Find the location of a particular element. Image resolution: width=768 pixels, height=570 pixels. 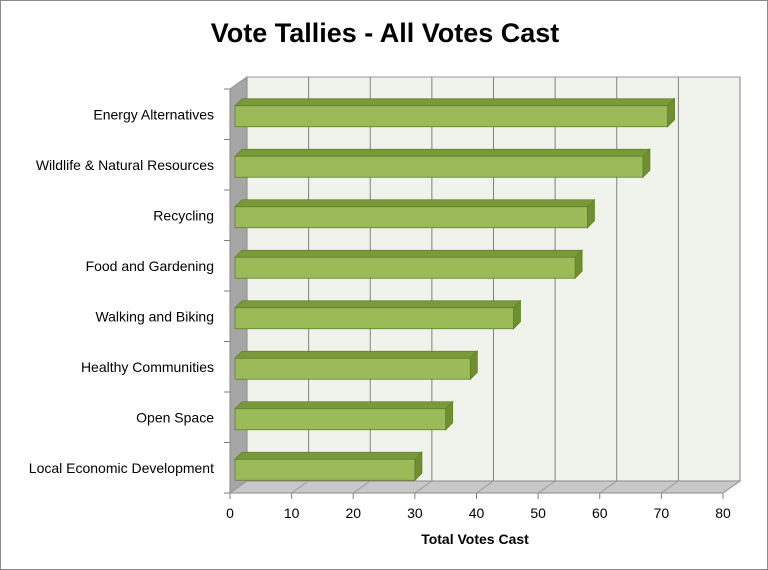

category-label: Healthy Communities is located at coordinates (147, 367).